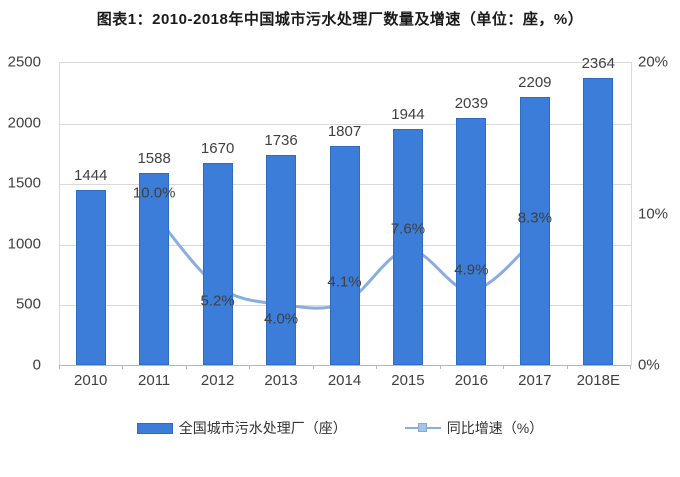  What do you see at coordinates (344, 380) in the screenshot?
I see `x-axis-label: 2014` at bounding box center [344, 380].